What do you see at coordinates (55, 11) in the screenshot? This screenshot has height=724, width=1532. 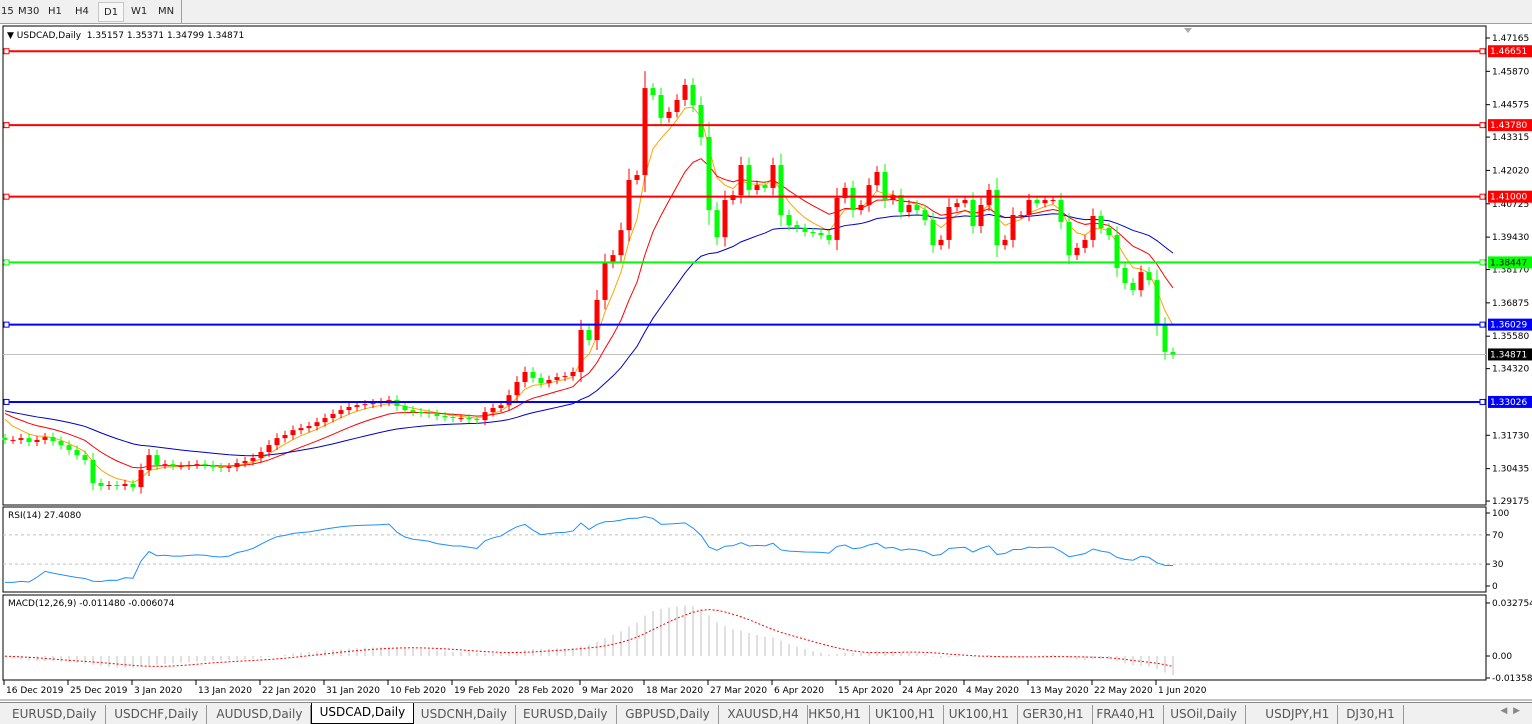 I see `timeframe-h1: H1` at bounding box center [55, 11].